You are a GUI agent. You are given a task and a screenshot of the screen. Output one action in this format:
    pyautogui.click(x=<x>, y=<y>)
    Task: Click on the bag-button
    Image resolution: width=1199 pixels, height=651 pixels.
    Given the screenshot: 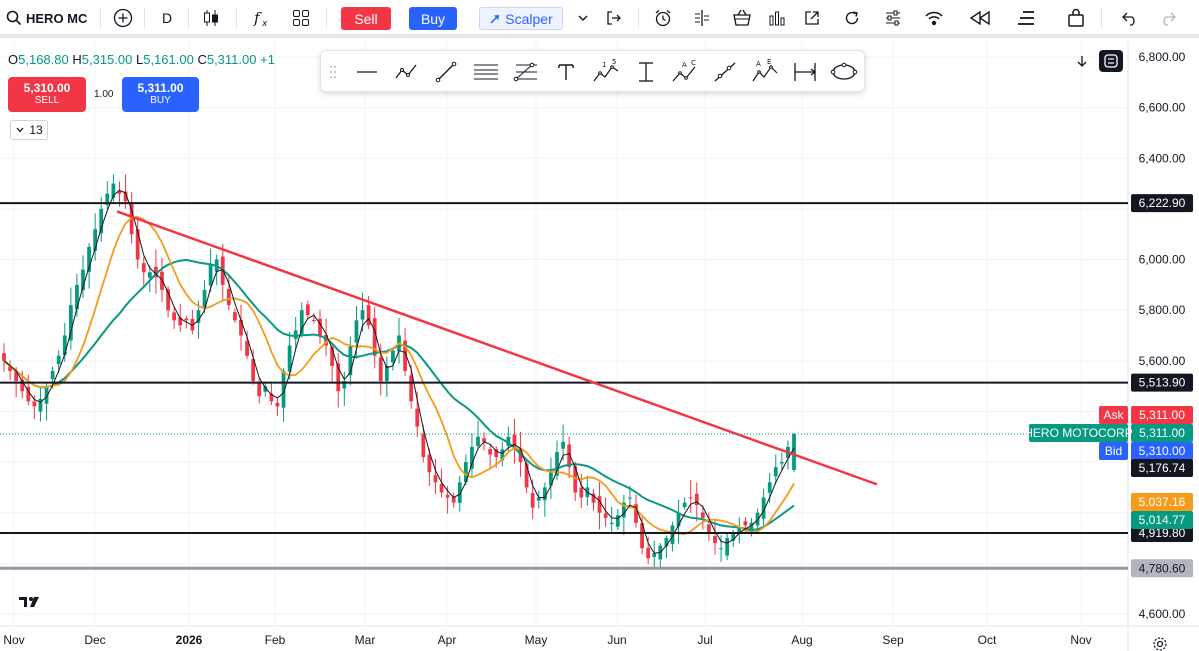 What is the action you would take?
    pyautogui.click(x=1076, y=18)
    